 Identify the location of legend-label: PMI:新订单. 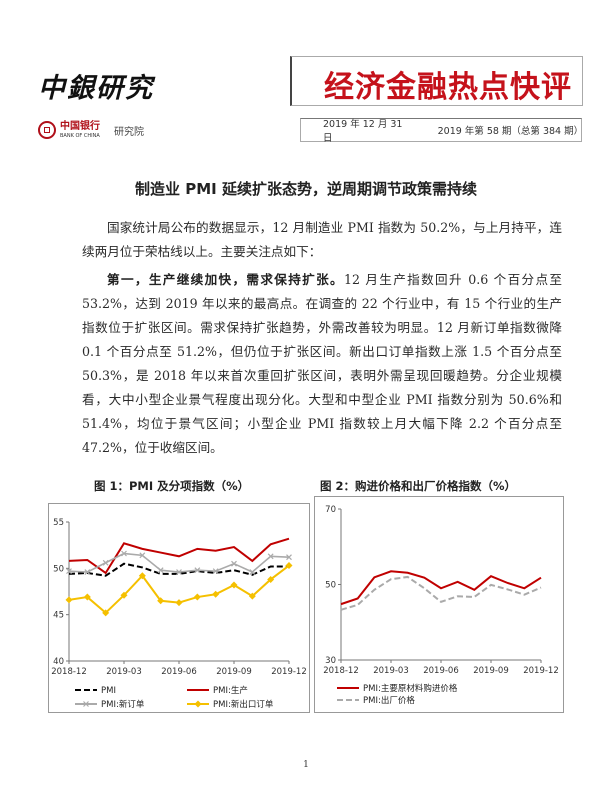
(123, 704).